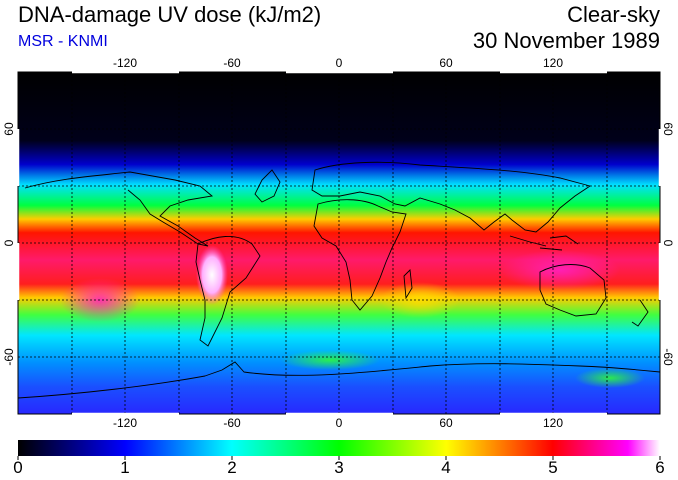 The width and height of the screenshot is (678, 480). Describe the element at coordinates (267, 186) in the screenshot. I see `coast-greenland` at that location.